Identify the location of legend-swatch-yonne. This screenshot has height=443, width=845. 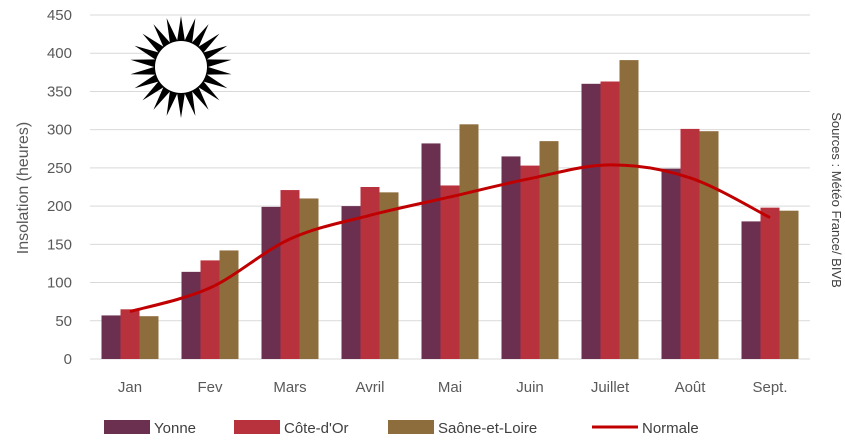
(127, 427).